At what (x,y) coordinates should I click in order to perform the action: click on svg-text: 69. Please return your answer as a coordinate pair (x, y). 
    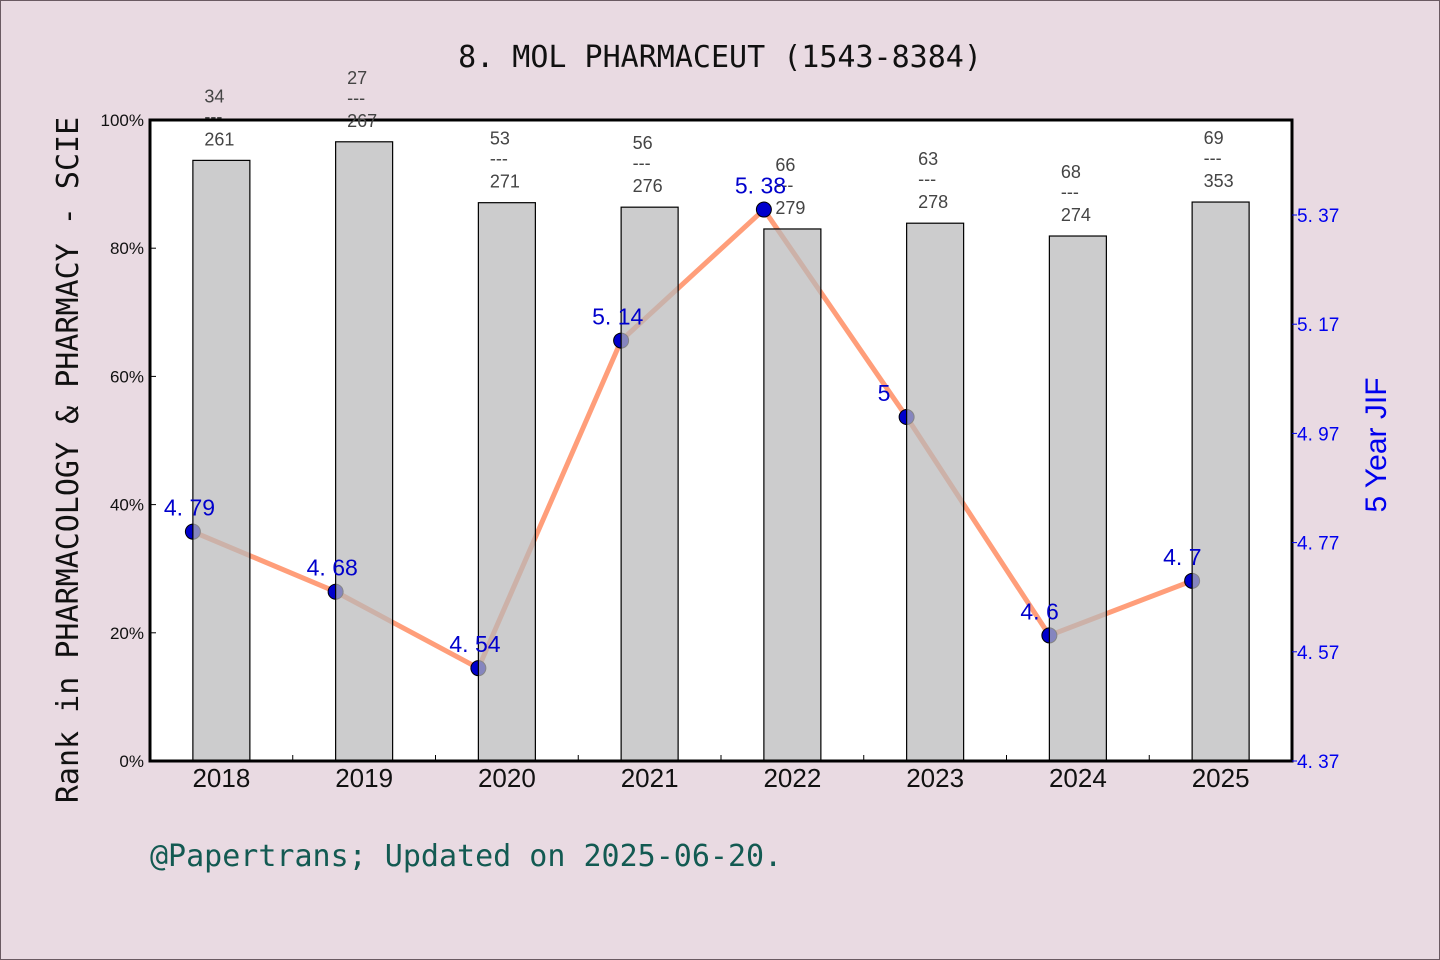
    Looking at the image, I should click on (1214, 138).